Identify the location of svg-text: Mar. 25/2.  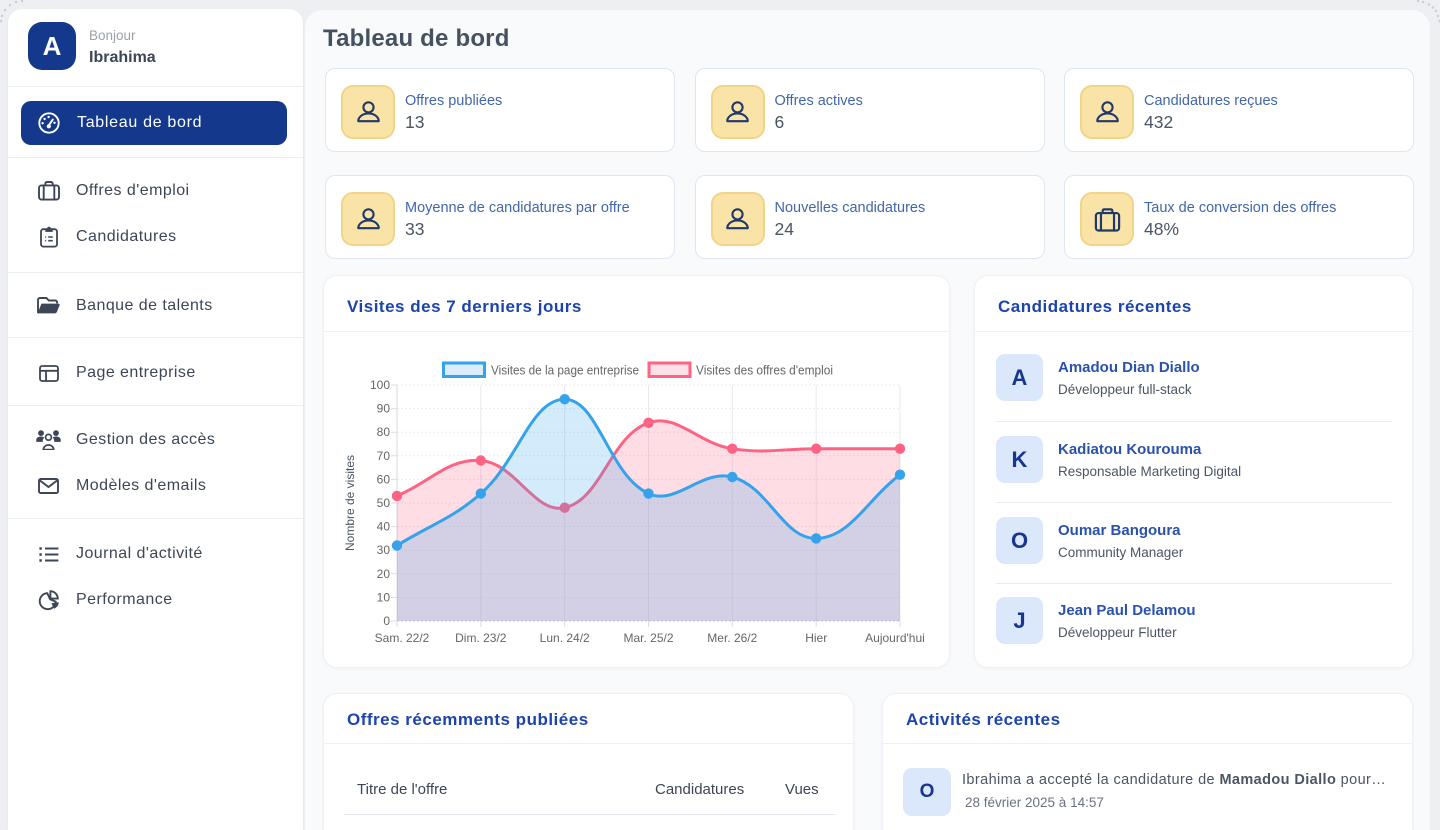
(648, 638).